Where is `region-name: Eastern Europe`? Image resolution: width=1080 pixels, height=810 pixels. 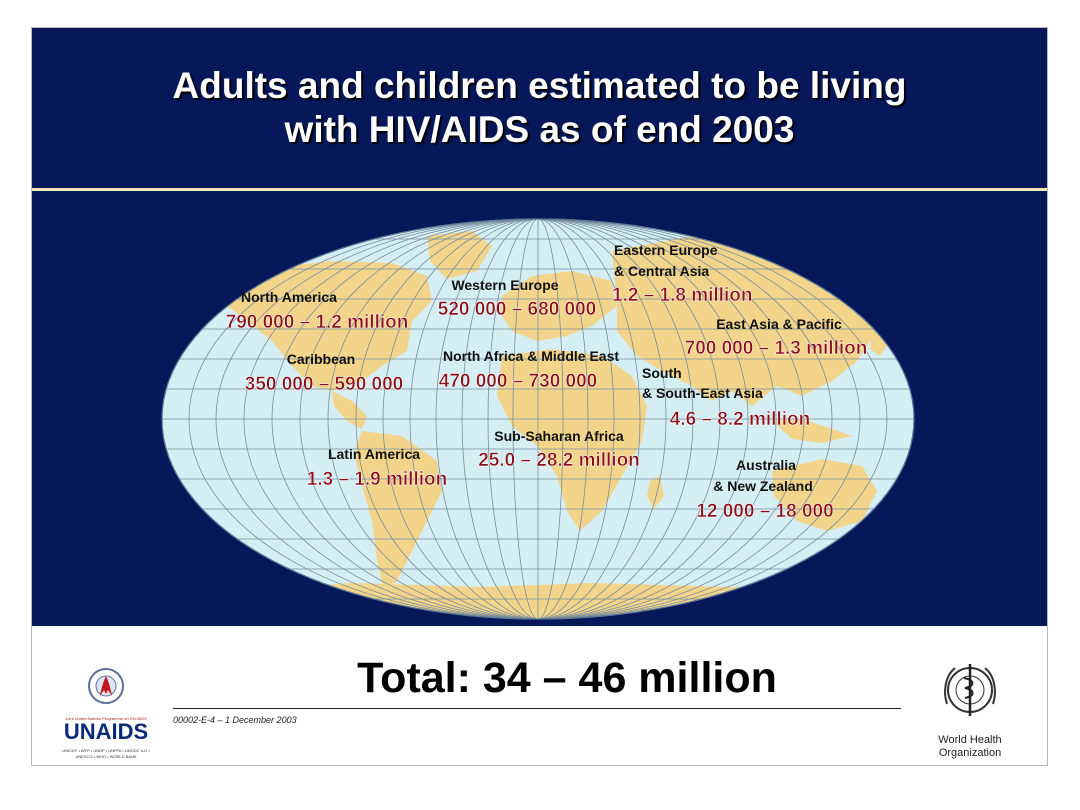 region-name: Eastern Europe is located at coordinates (666, 250).